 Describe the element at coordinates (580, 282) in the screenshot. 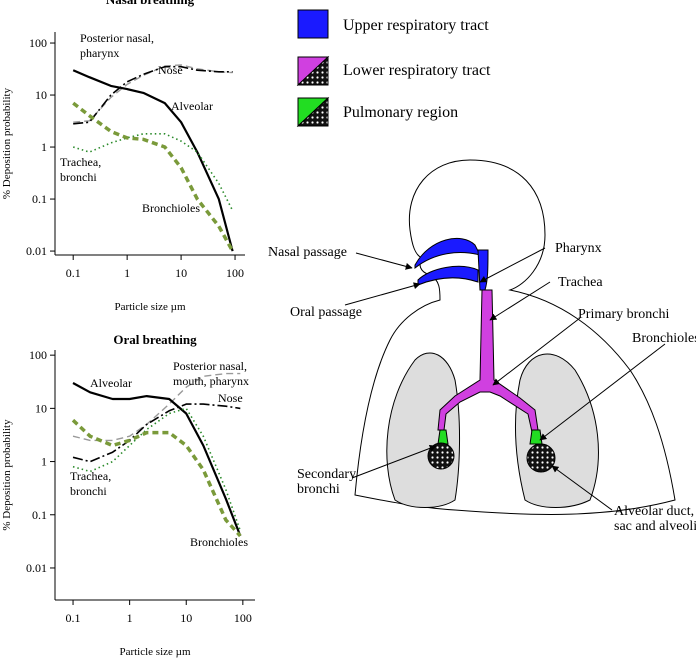

I see `diagram-label: Trachea` at that location.